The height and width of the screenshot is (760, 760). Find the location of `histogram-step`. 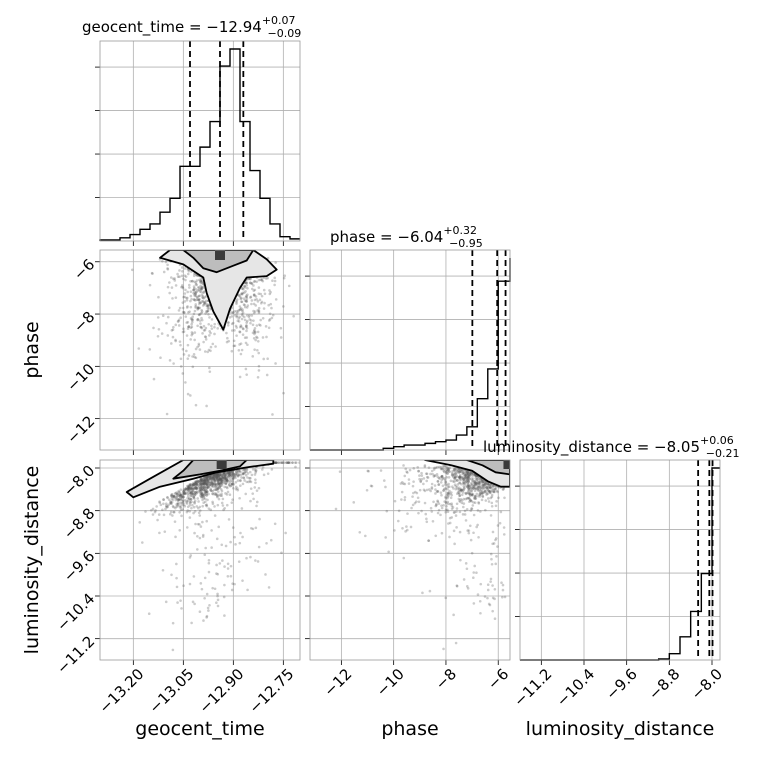

histogram-step is located at coordinates (199, 144).